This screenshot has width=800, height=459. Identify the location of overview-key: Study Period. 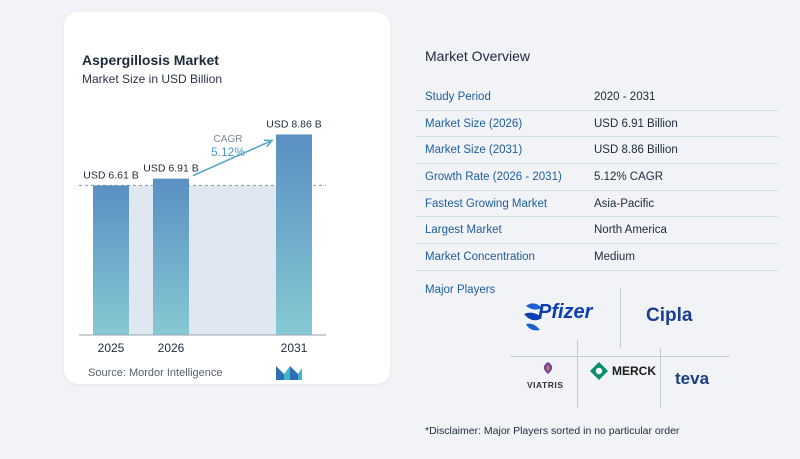
(458, 96).